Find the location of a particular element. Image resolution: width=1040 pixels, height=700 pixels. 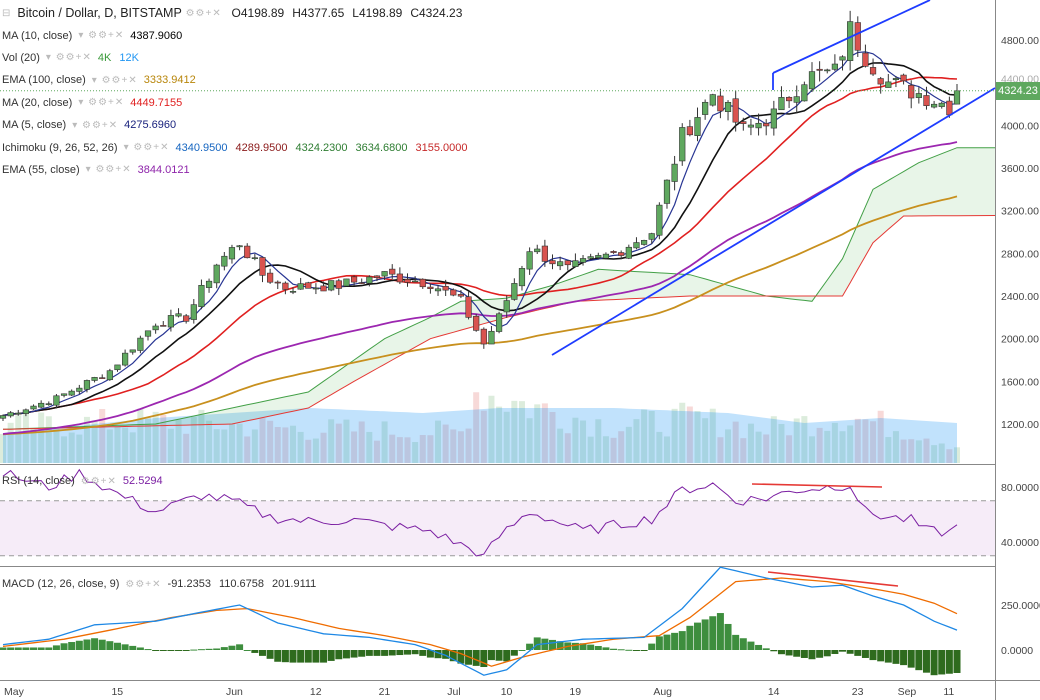

collapse-icon: ⊟ is located at coordinates (7, 13).